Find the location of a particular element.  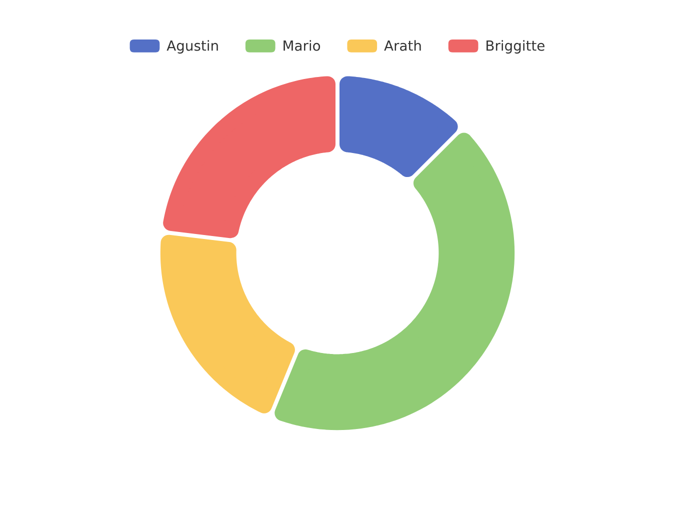

legend-label: Agustin is located at coordinates (192, 47).